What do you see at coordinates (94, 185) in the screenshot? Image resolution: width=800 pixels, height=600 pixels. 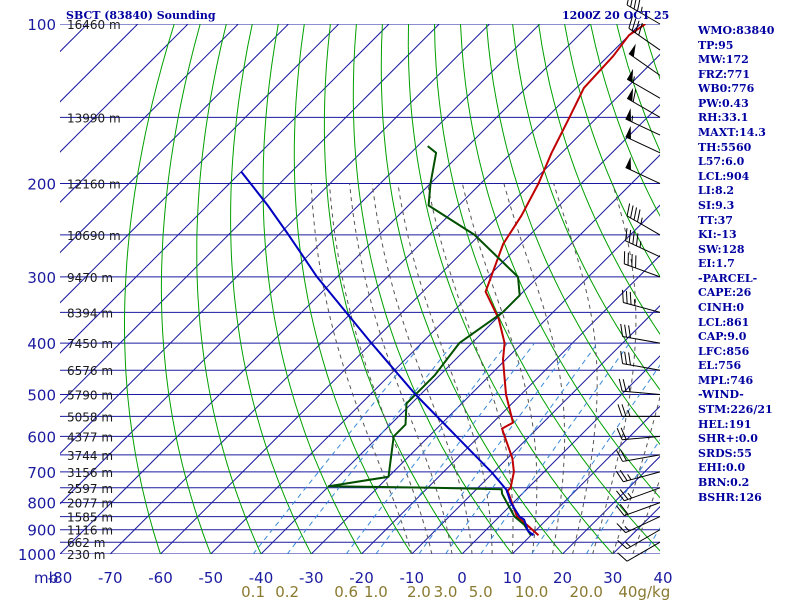 I see `height-label: 12160 m` at bounding box center [94, 185].